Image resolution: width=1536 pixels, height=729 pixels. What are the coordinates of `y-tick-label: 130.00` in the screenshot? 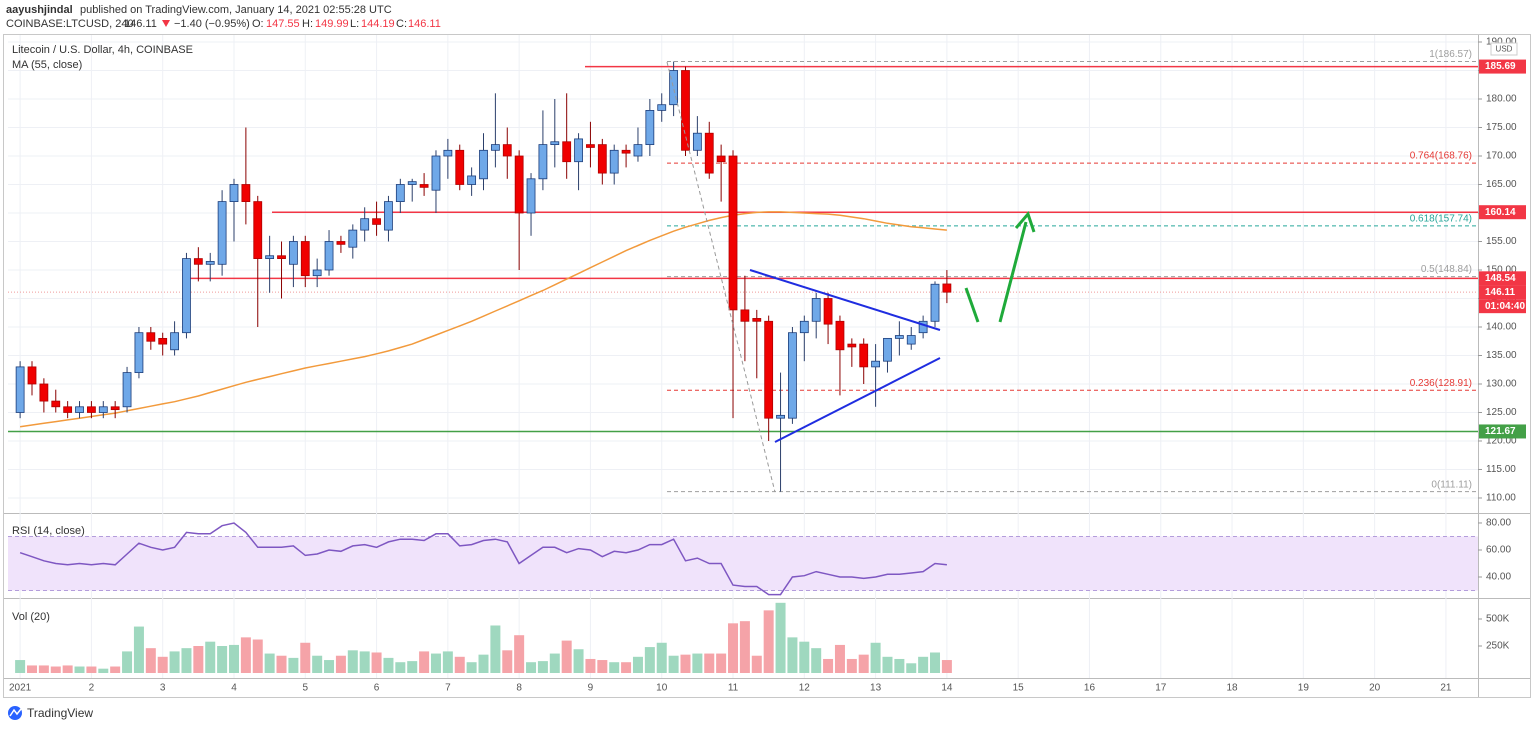 It's located at (1501, 384).